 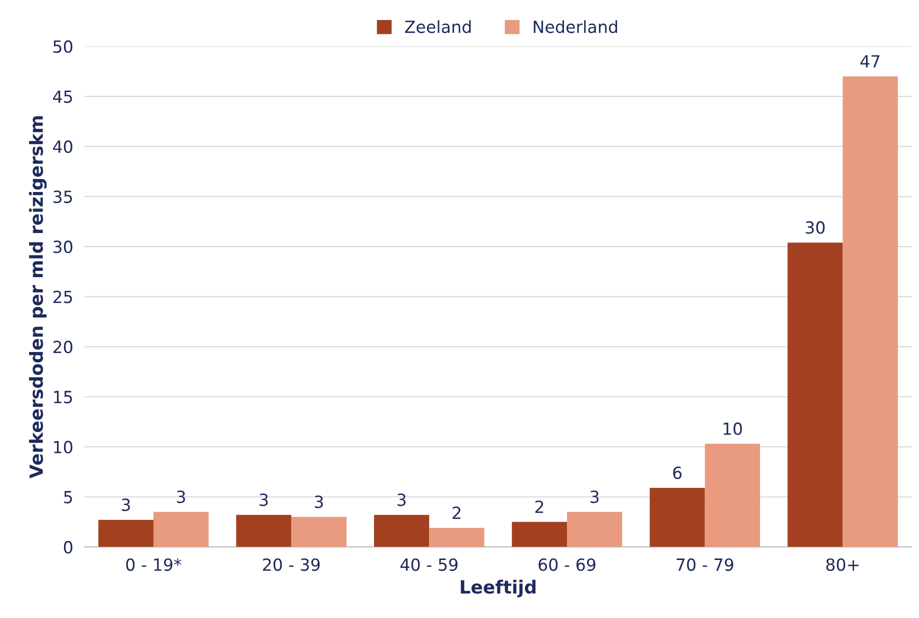 What do you see at coordinates (429, 564) in the screenshot?
I see `x-tick-label: 40 - 59` at bounding box center [429, 564].